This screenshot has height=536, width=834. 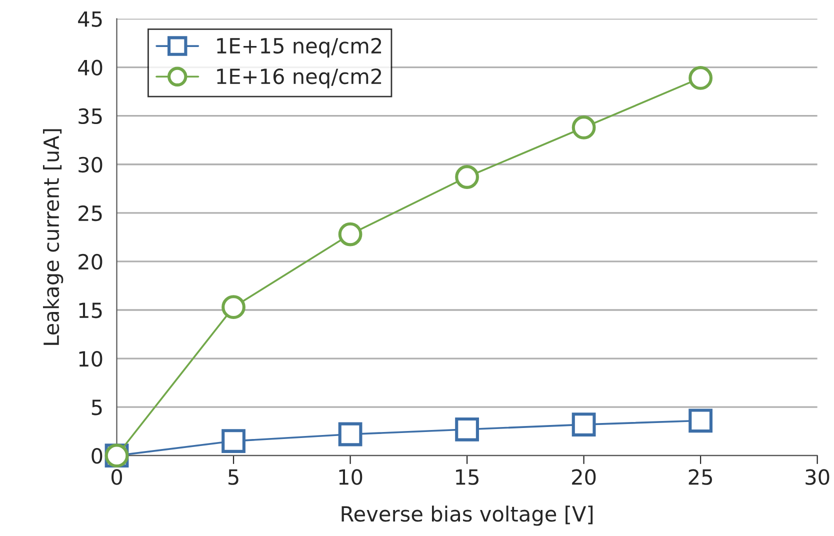 I want to click on x-tick-label: 30, so click(x=818, y=477).